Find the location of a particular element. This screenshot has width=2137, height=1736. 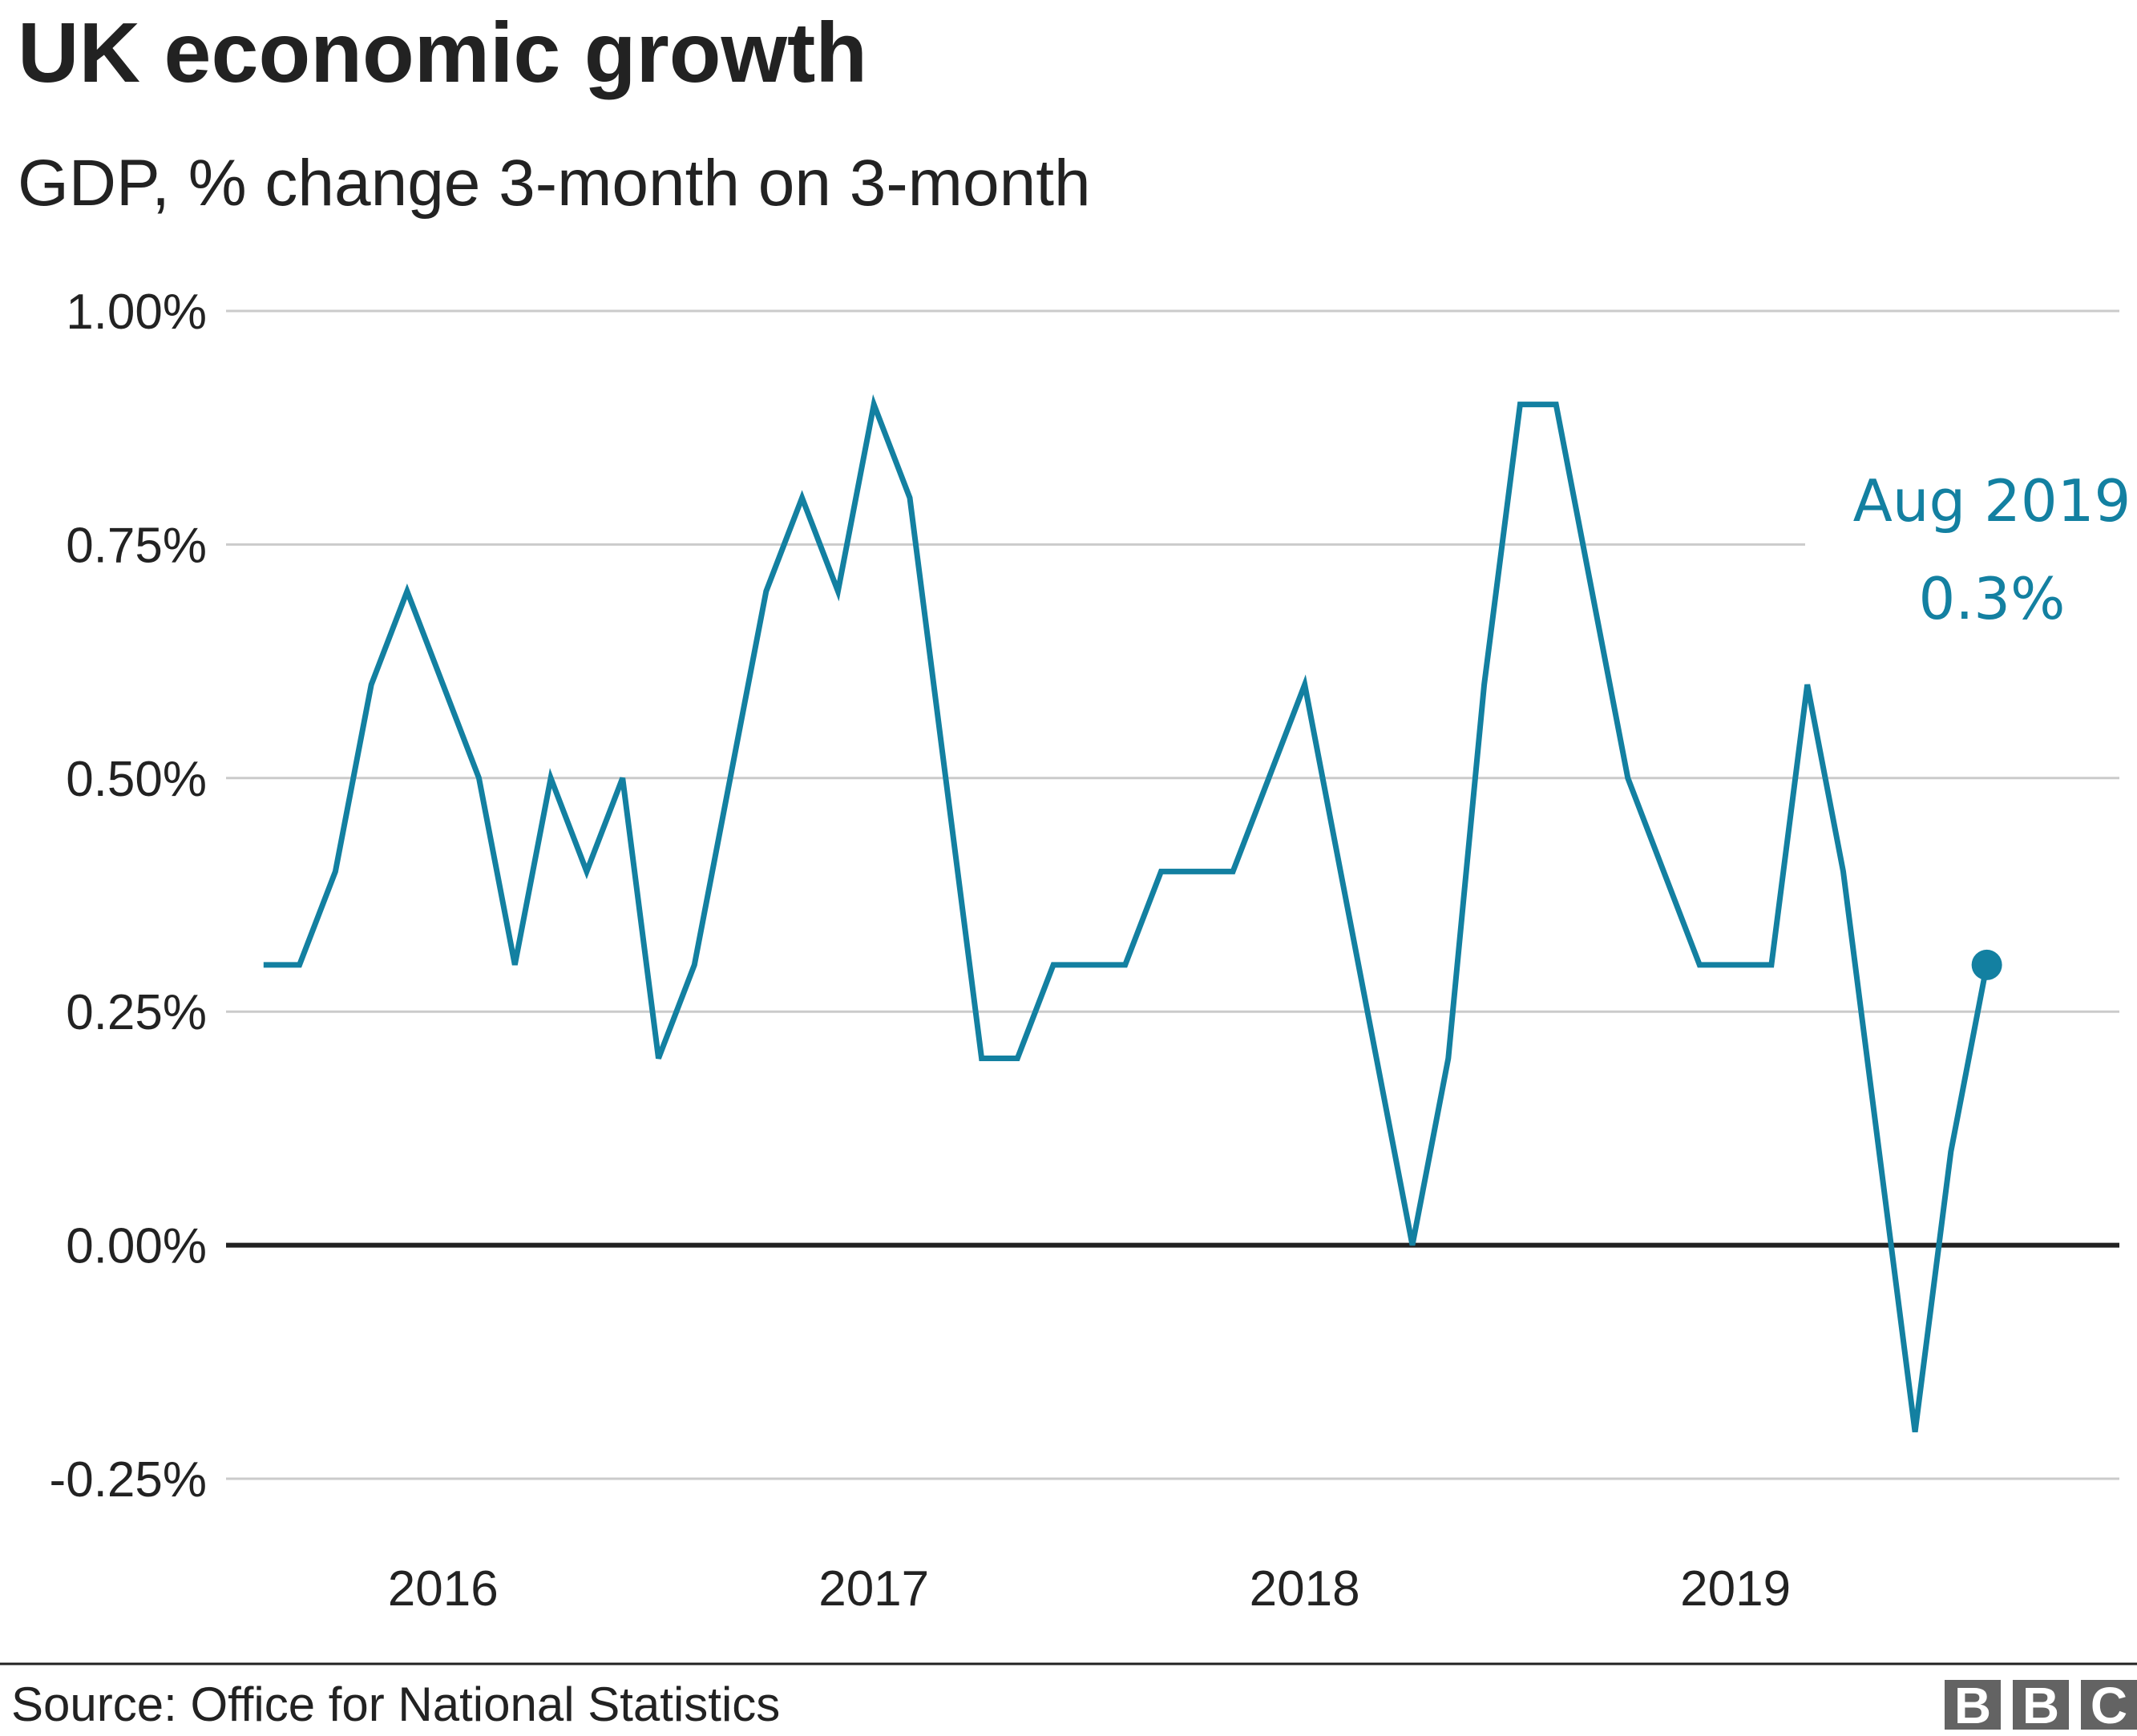

chart-subtitle: GDP, % change 3-month on 3-month is located at coordinates (554, 184).